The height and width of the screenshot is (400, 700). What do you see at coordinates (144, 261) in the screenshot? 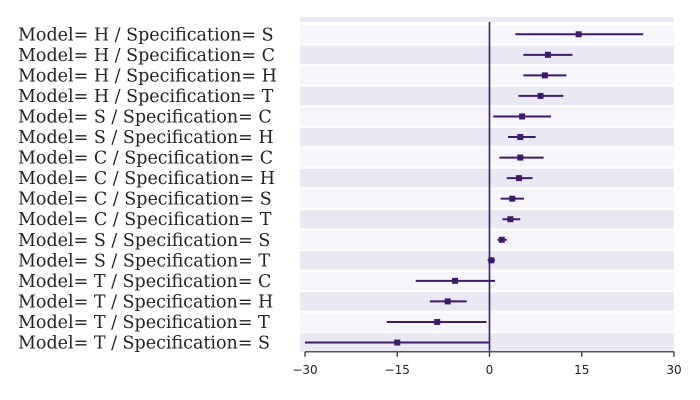
I see `row-label: Model= S / Specification= T` at bounding box center [144, 261].